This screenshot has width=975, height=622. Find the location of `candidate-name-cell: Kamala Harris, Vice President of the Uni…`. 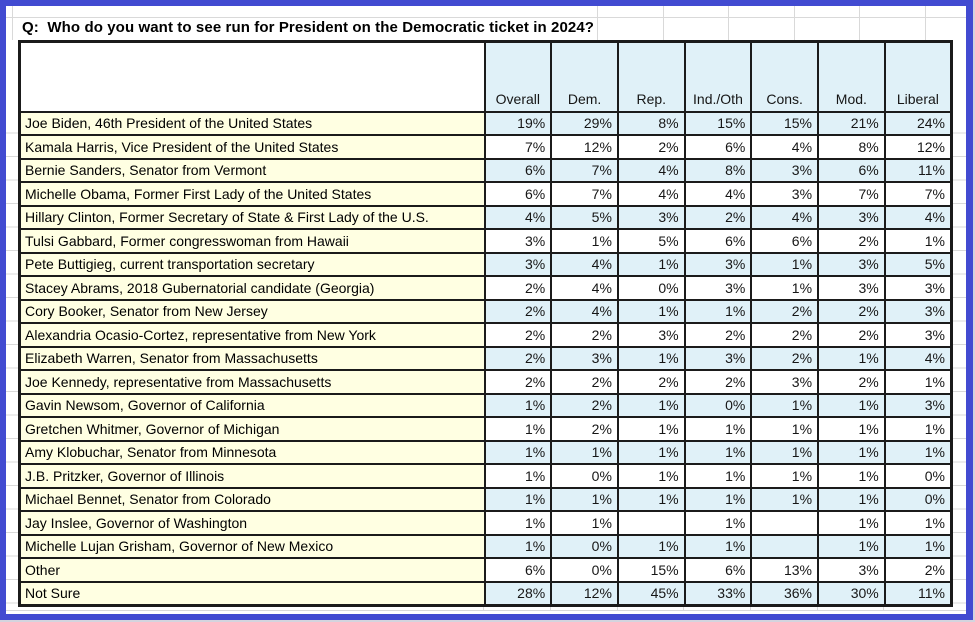

candidate-name-cell: Kamala Harris, Vice President of the Uni… is located at coordinates (252, 147).